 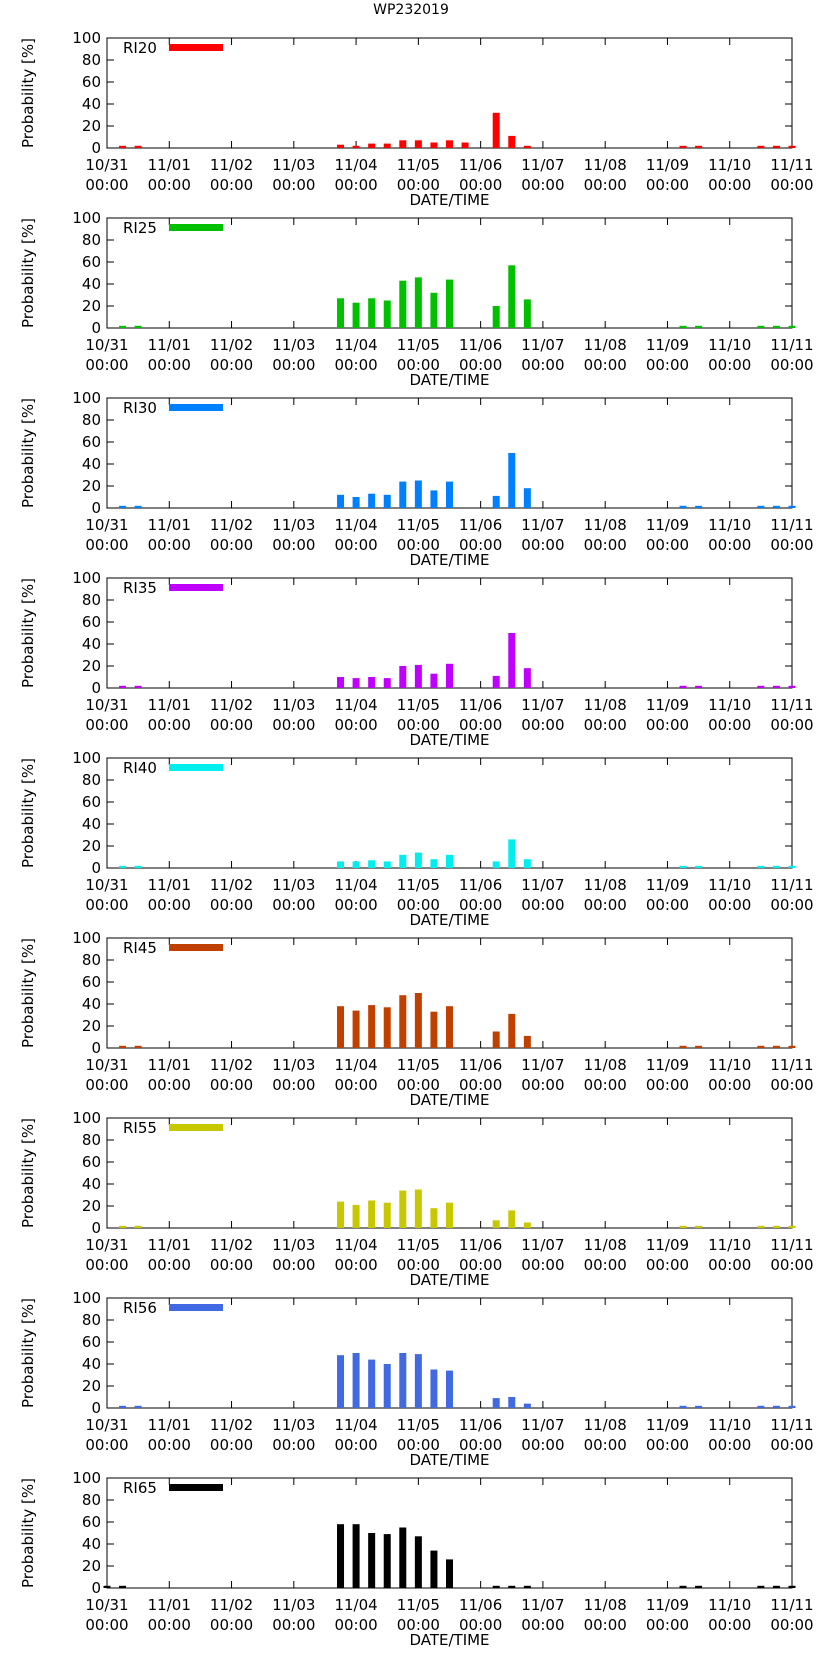 I want to click on x-tick-label-date: 11/09, so click(x=667, y=1065).